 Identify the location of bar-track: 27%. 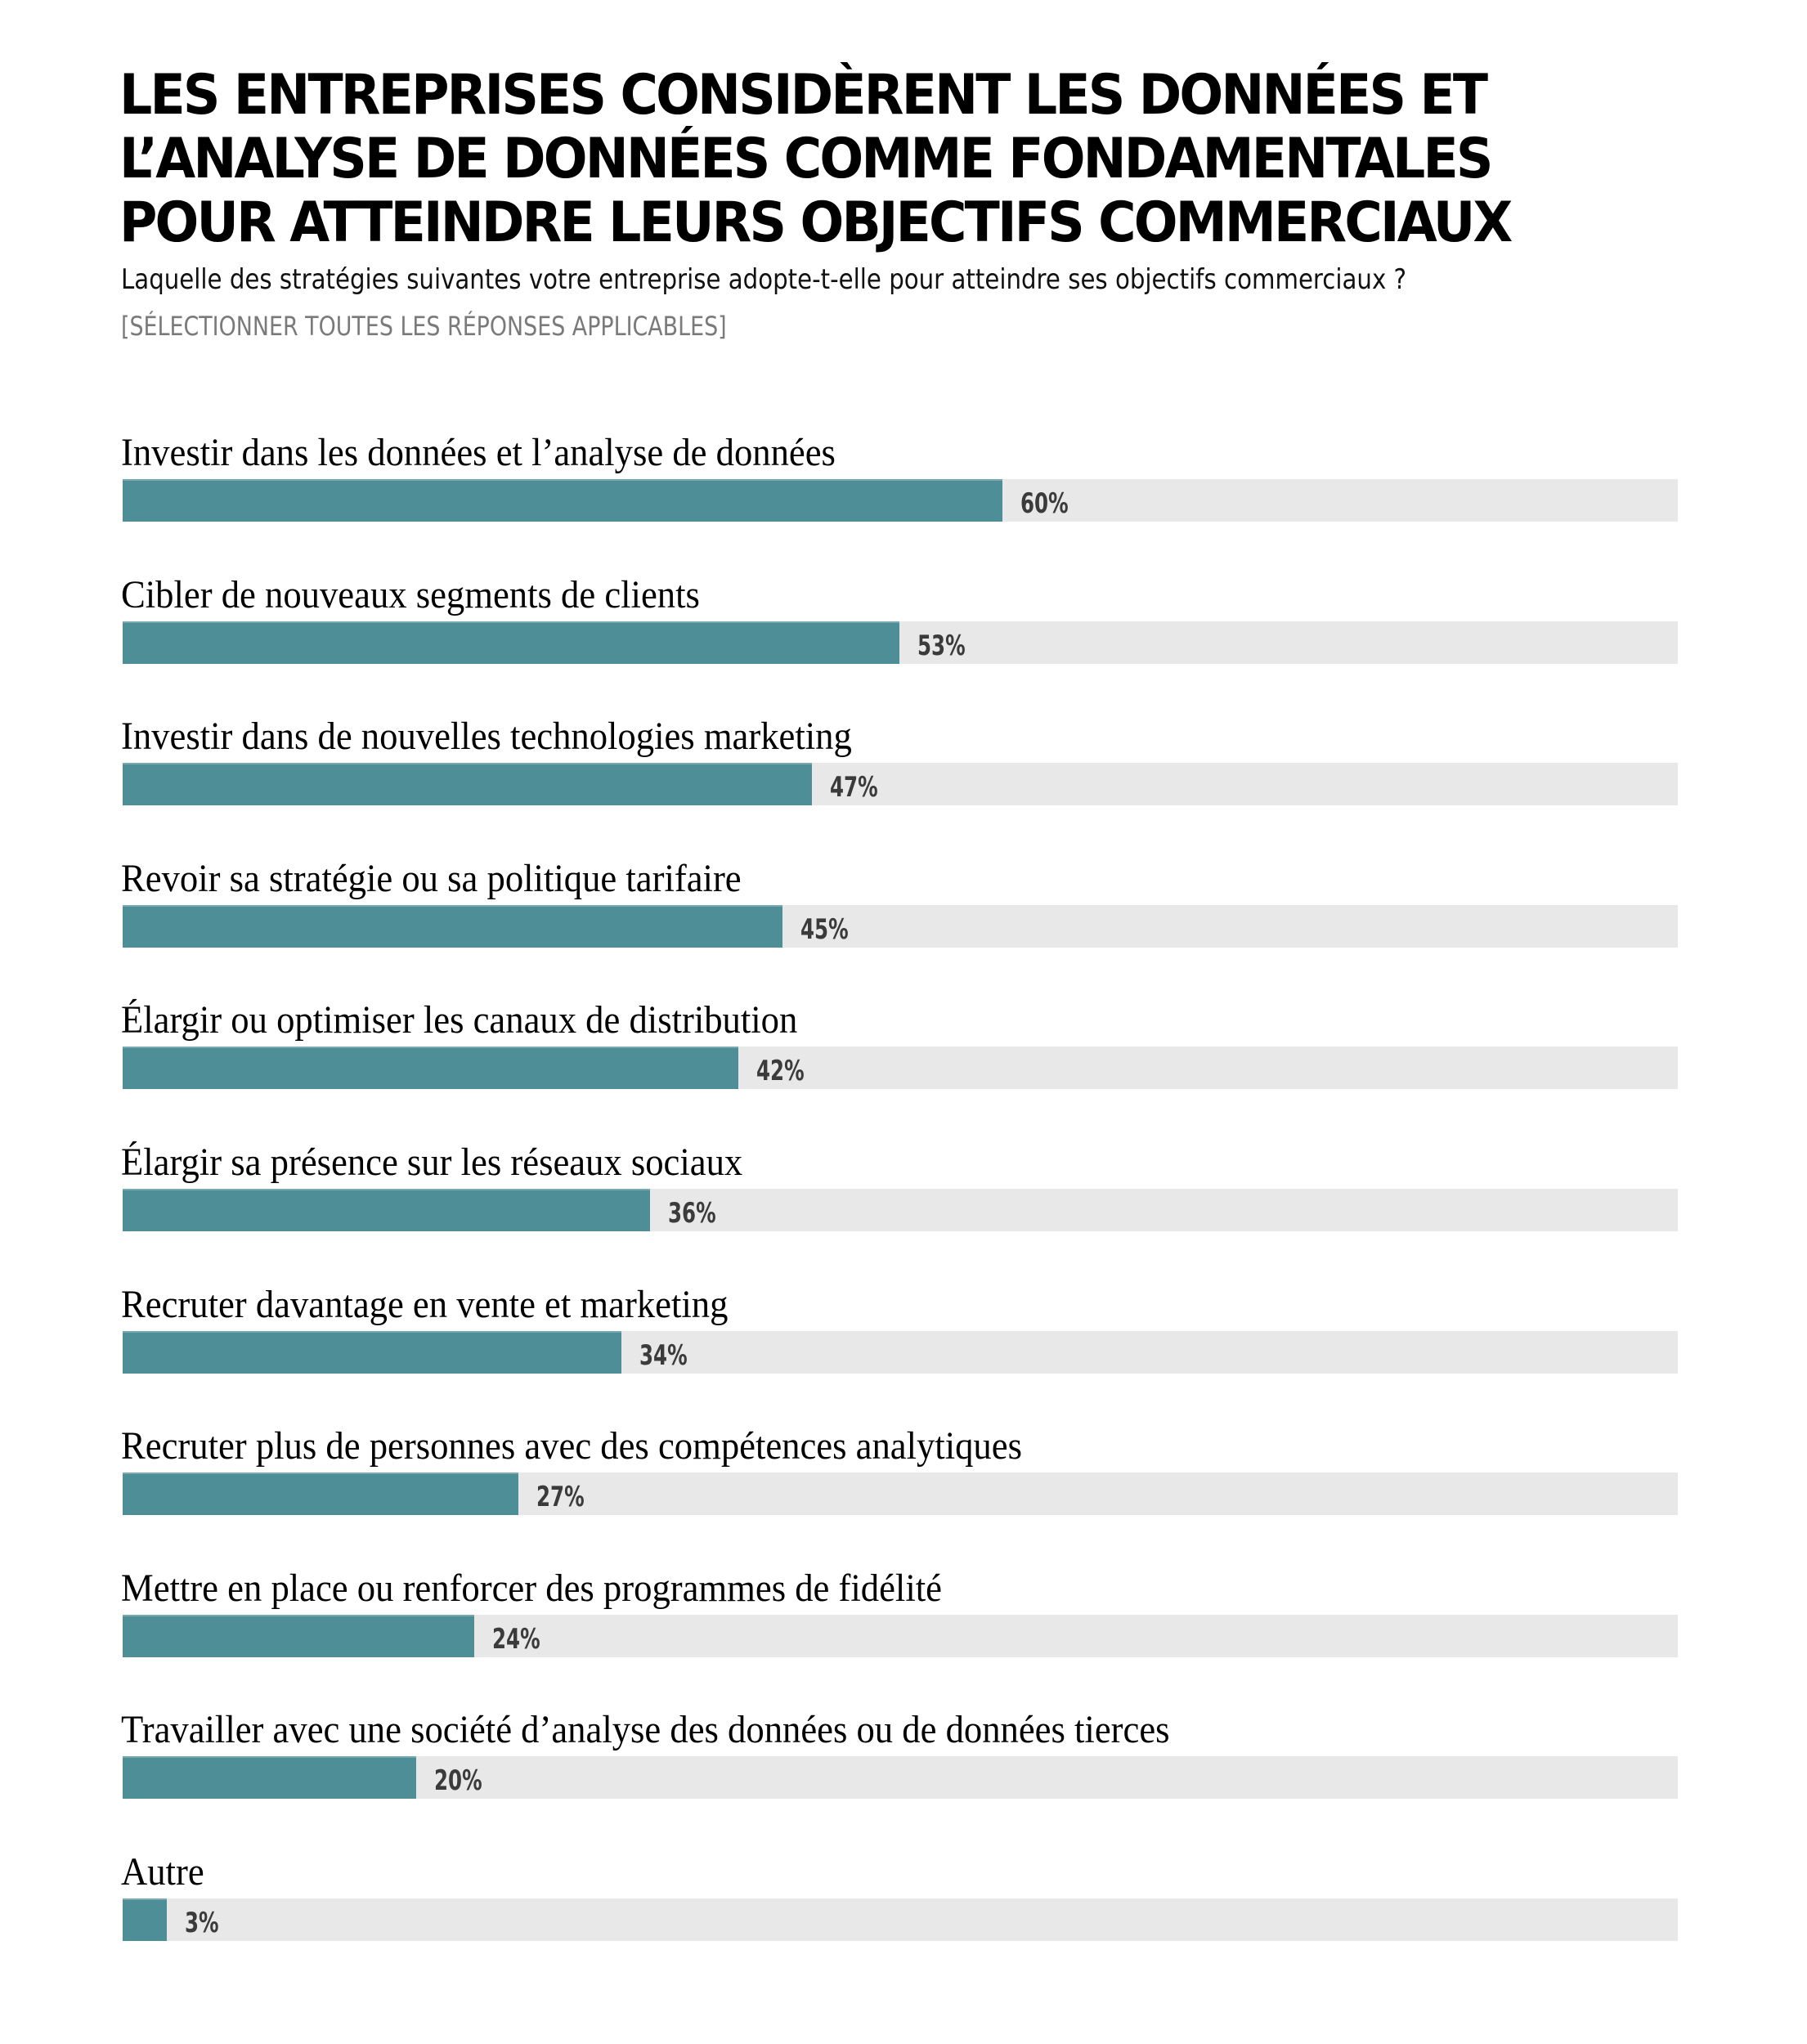
(900, 1494).